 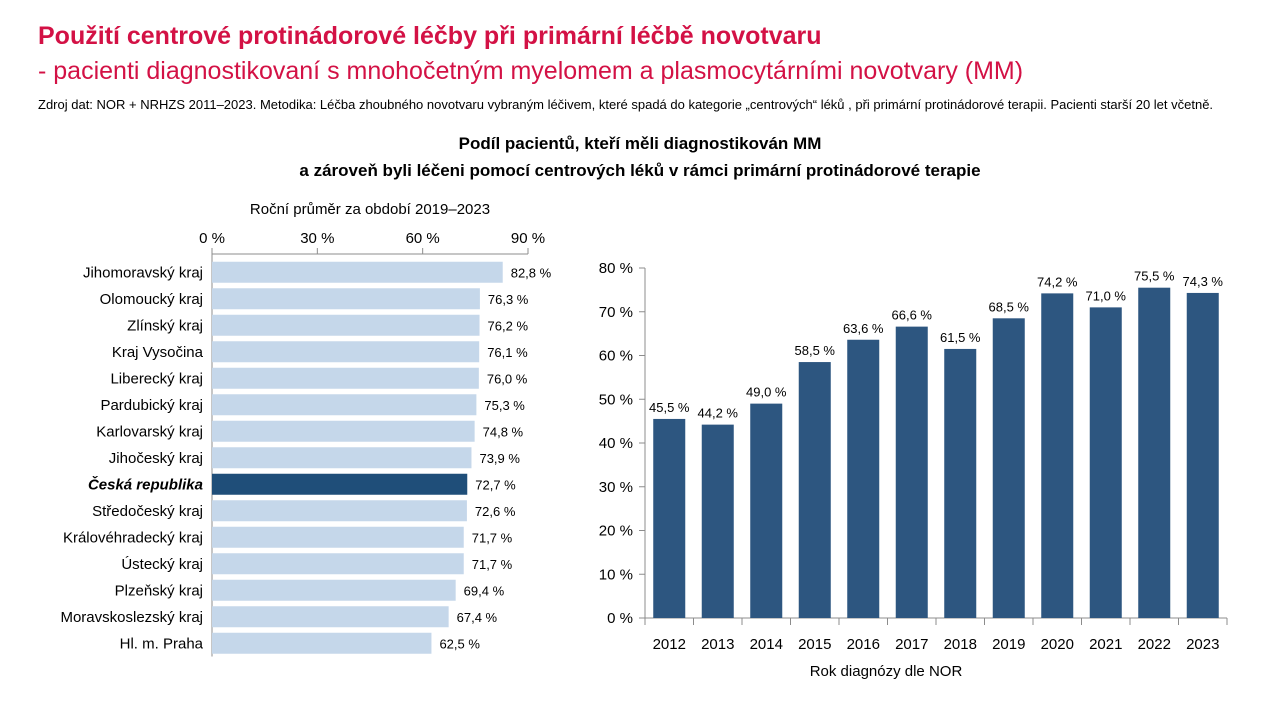 I want to click on vbar-x-tick-label: 2018, so click(x=960, y=644).